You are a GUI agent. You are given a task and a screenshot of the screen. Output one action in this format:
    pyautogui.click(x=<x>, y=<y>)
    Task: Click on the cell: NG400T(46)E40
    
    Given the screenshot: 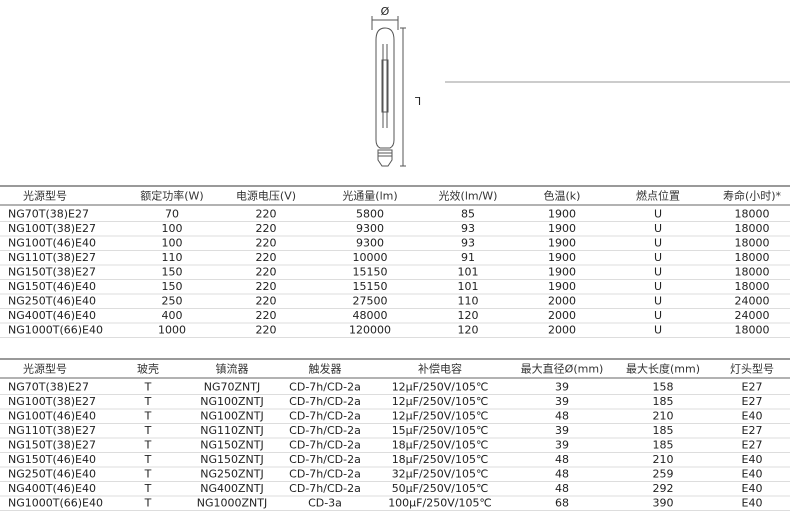 What is the action you would take?
    pyautogui.click(x=52, y=488)
    